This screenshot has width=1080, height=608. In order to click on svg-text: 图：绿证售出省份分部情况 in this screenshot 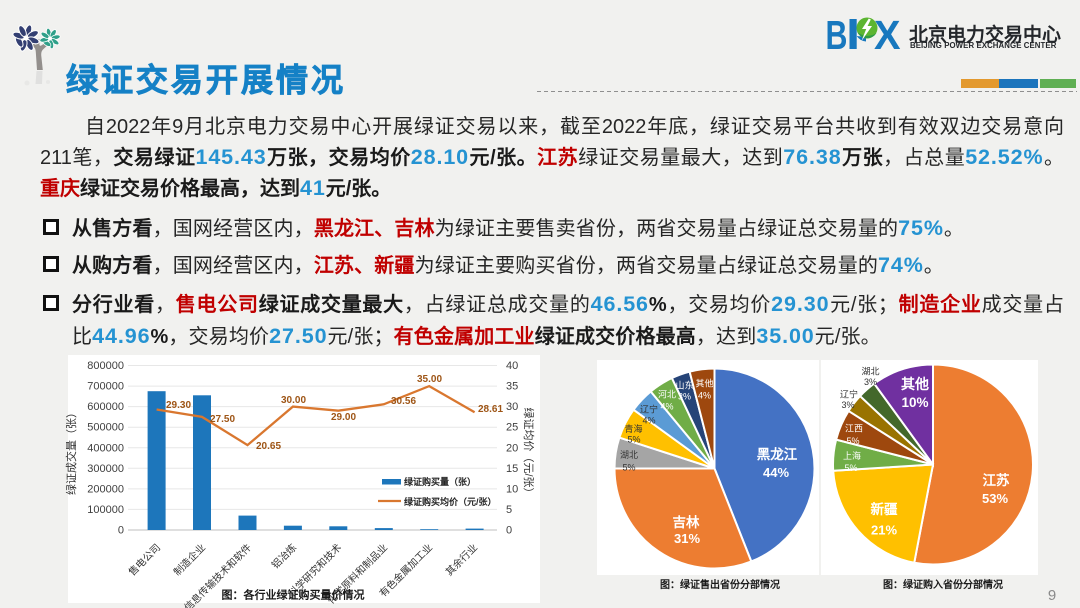, I will do `click(720, 584)`.